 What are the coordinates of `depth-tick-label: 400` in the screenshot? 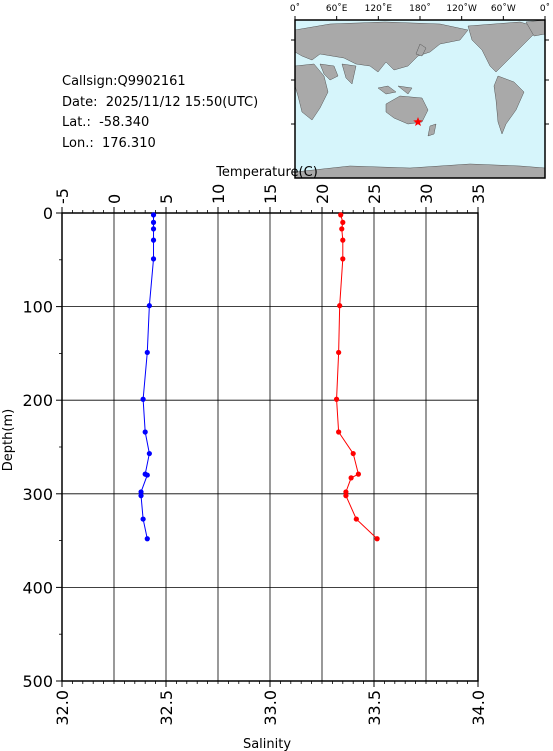 It's located at (37, 587).